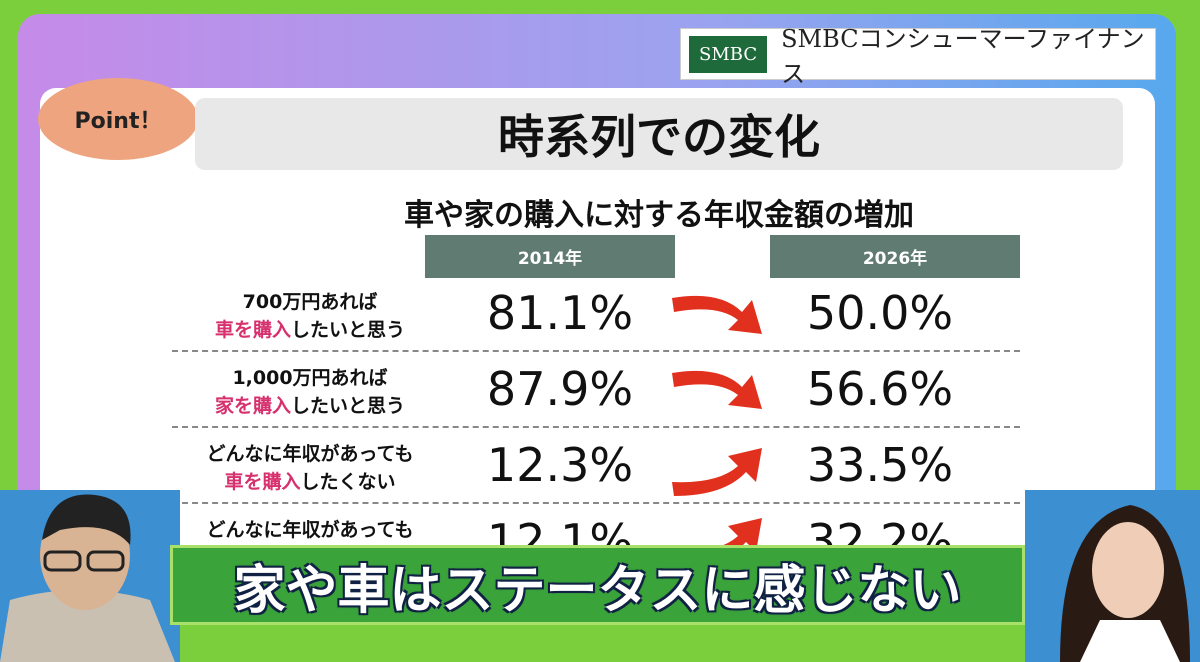 This screenshot has width=1200, height=662. Describe the element at coordinates (560, 389) in the screenshot. I see `value-2014: 87.9%` at that location.